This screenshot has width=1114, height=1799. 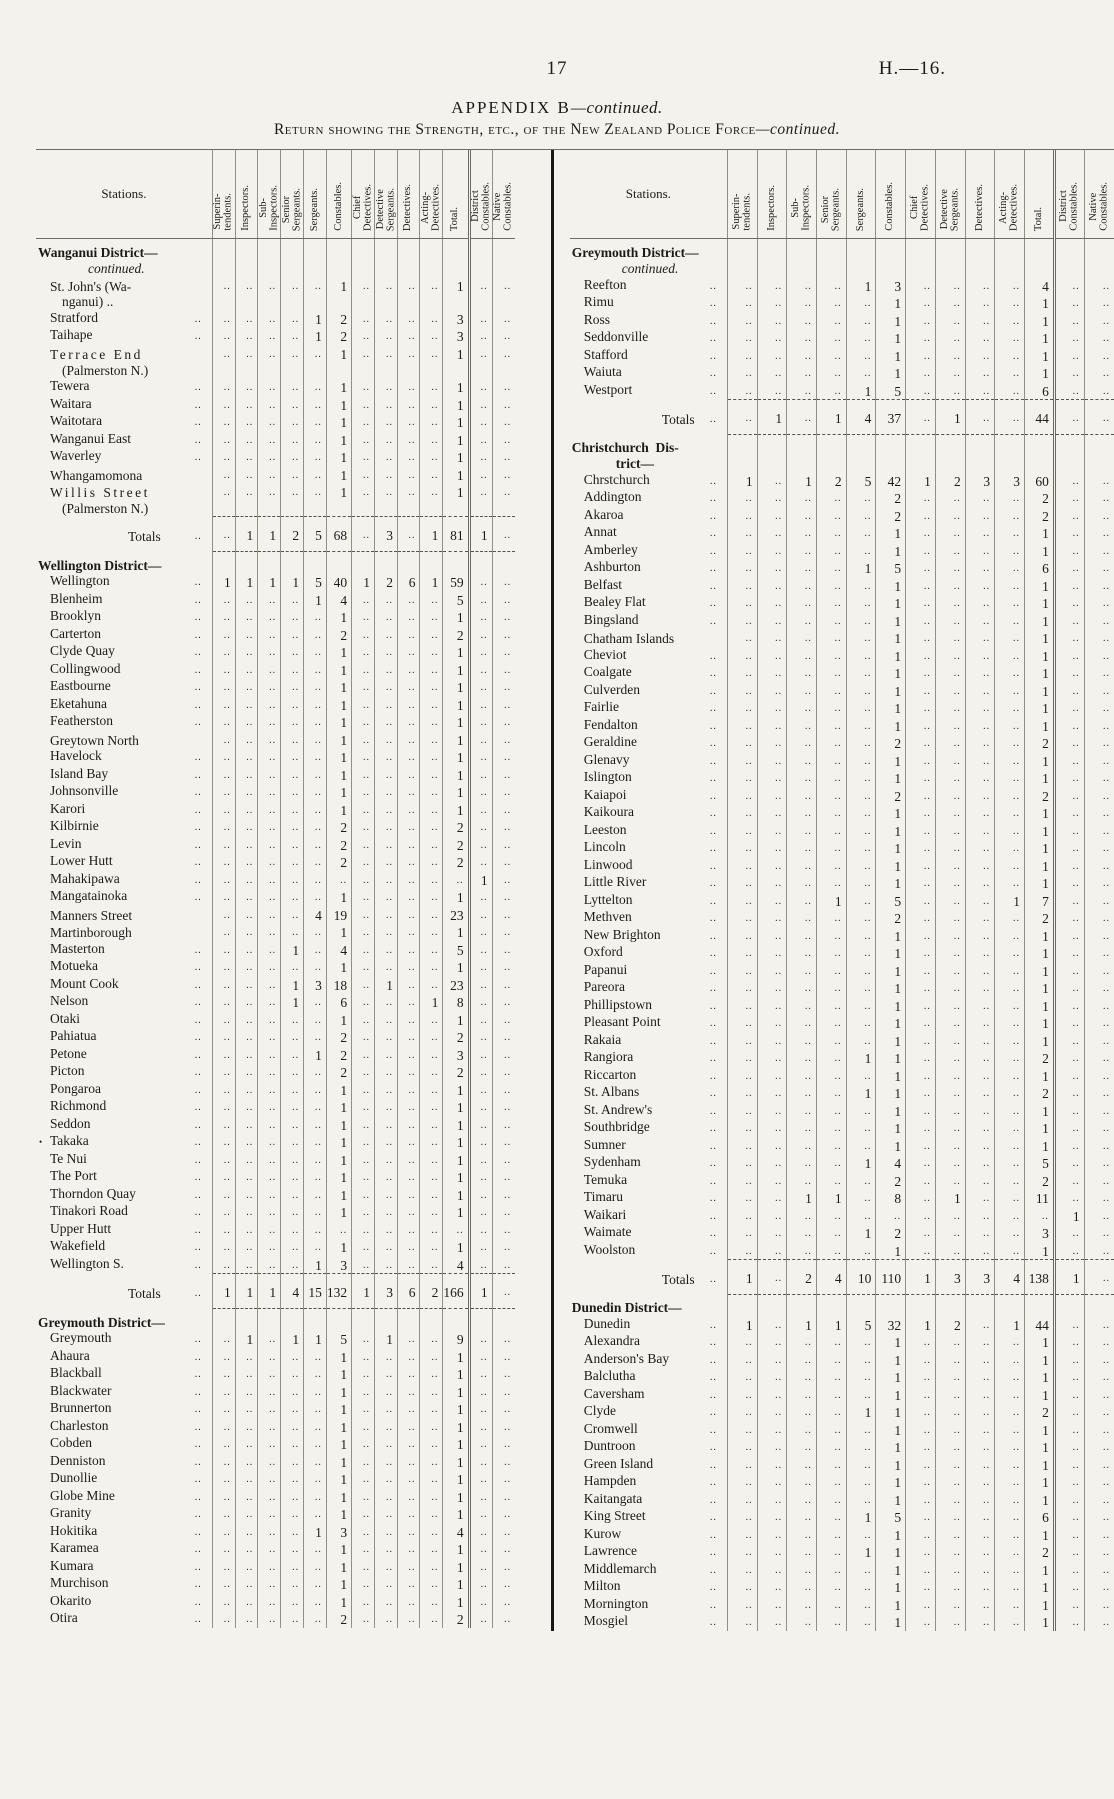 I want to click on station-cell: Bingsland.., so click(x=649, y=621).